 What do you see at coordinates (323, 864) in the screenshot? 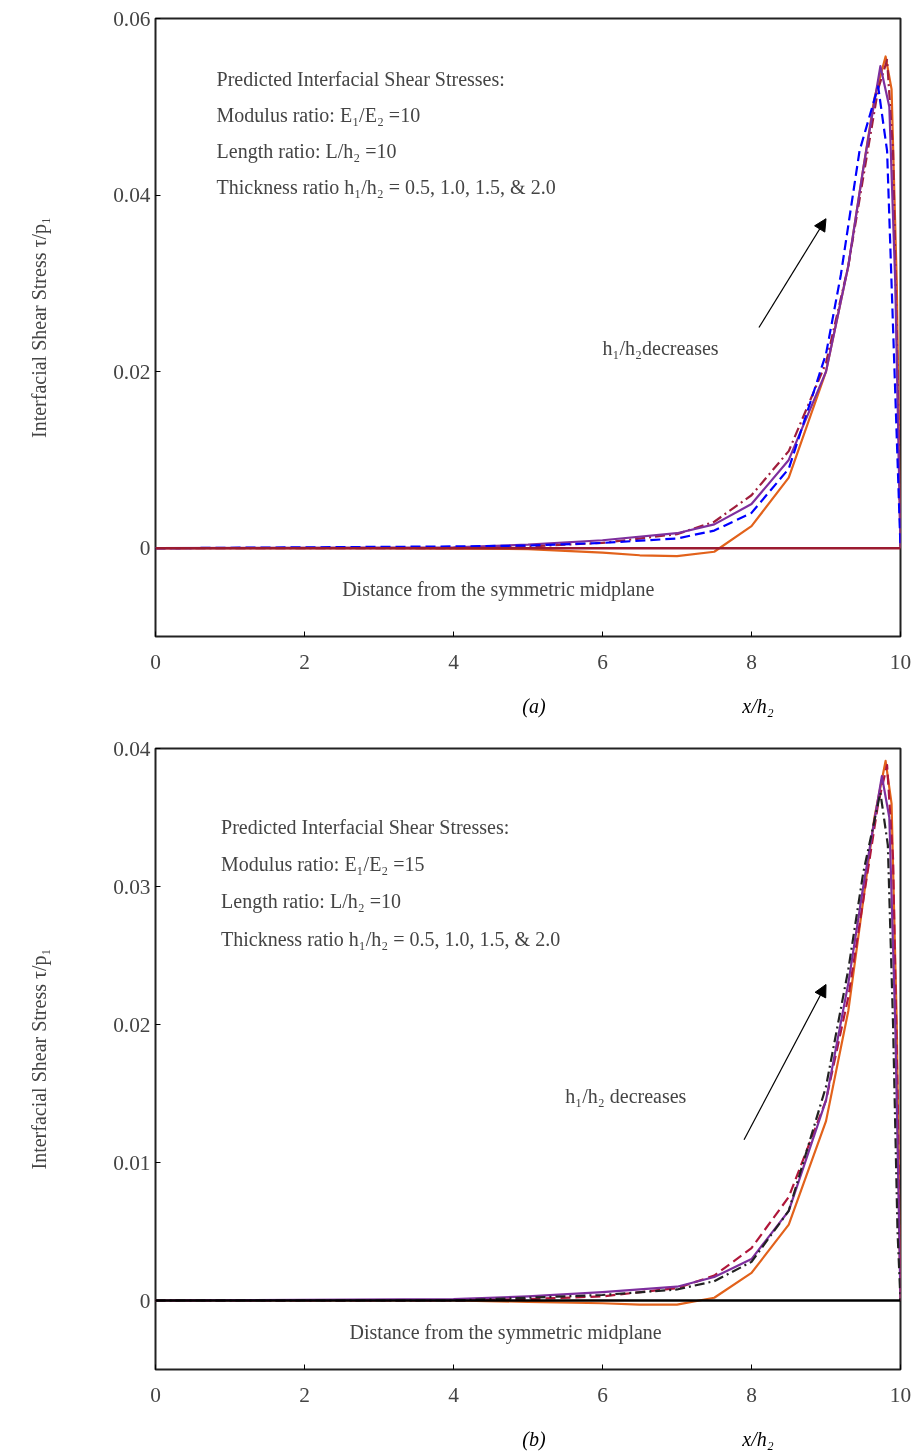
I see `annotation: Modulus ratio: E₁/E₂ =15` at bounding box center [323, 864].